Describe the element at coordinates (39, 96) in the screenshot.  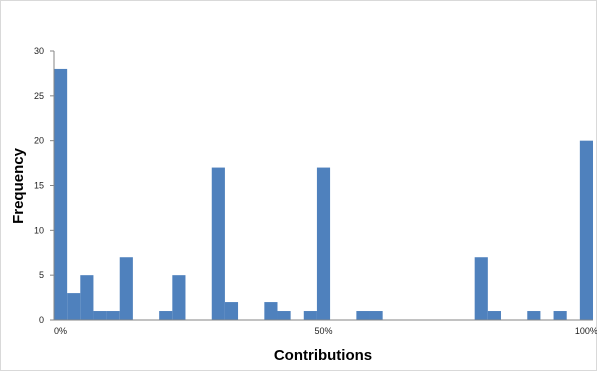
I see `y-tick-label-25: 25` at that location.